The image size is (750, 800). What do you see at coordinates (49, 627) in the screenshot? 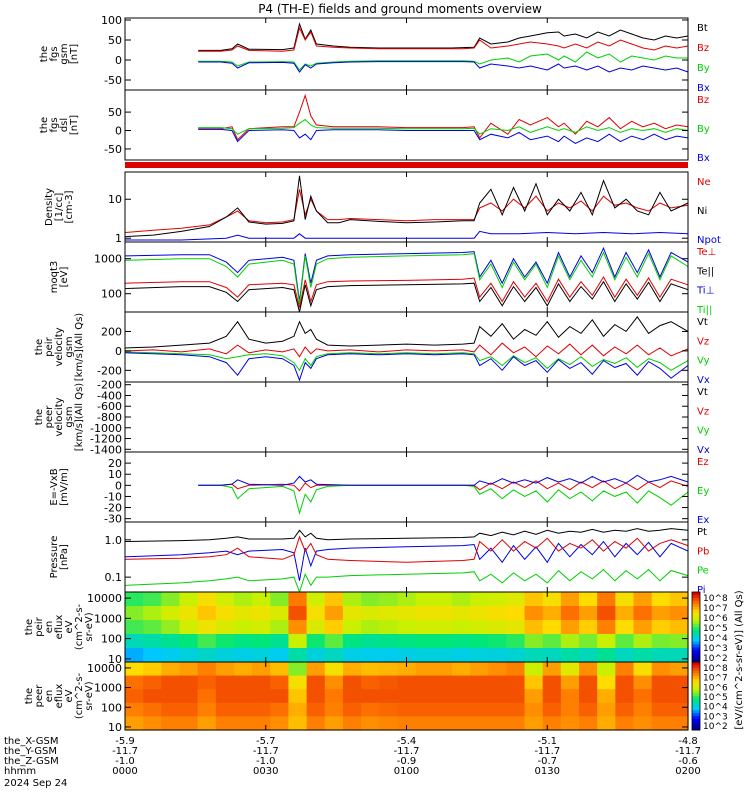
I see `y-axis-label: en` at bounding box center [49, 627].